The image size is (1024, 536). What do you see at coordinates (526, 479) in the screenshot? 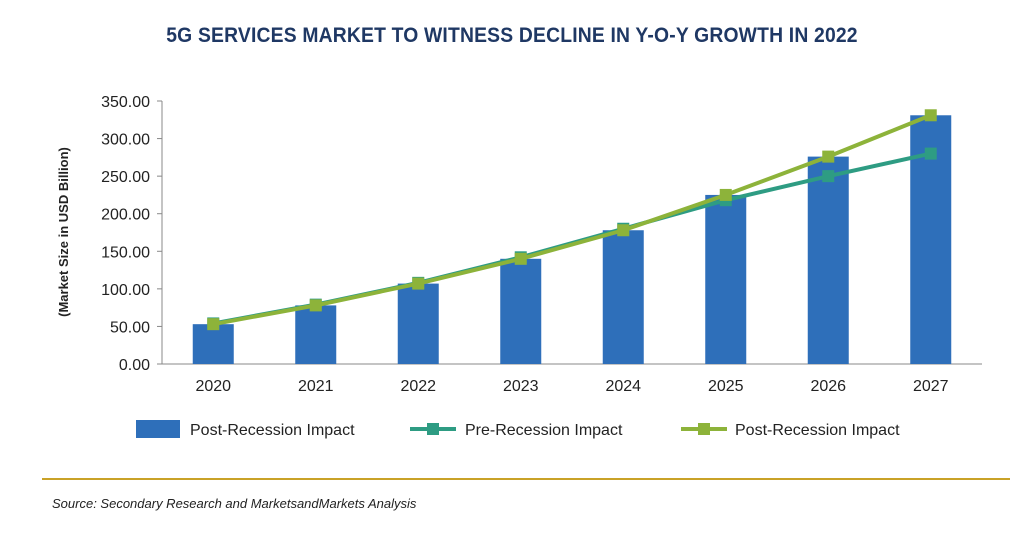
I see `divider` at bounding box center [526, 479].